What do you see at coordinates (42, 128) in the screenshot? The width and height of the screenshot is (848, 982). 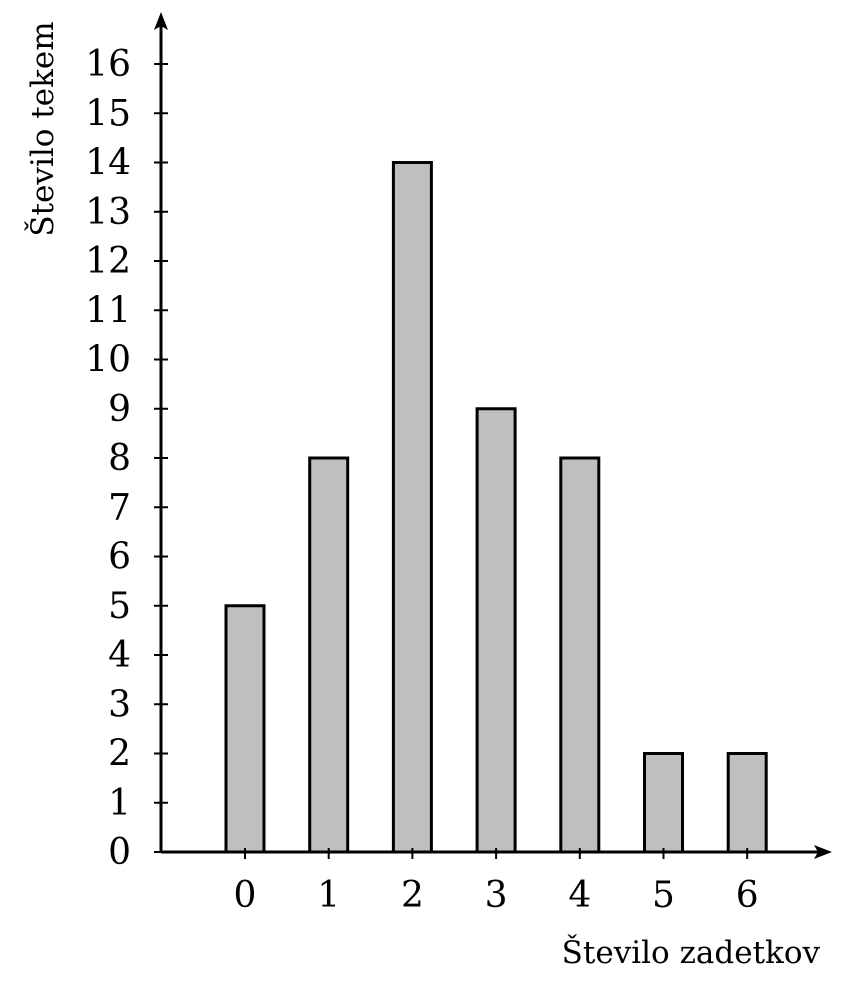 I see `y-axis-label: Število tekem` at bounding box center [42, 128].